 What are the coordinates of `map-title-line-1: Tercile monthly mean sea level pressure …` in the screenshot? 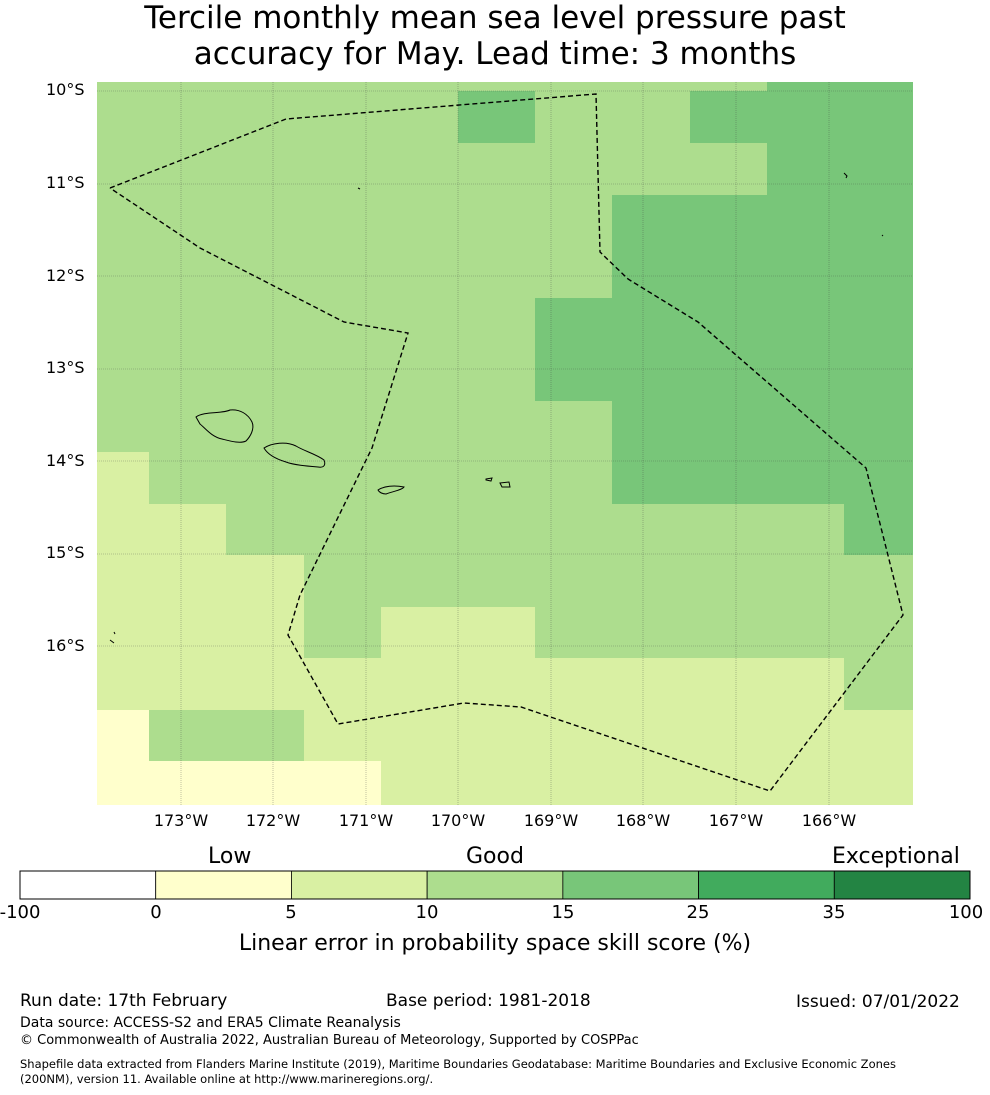 It's located at (495, 18).